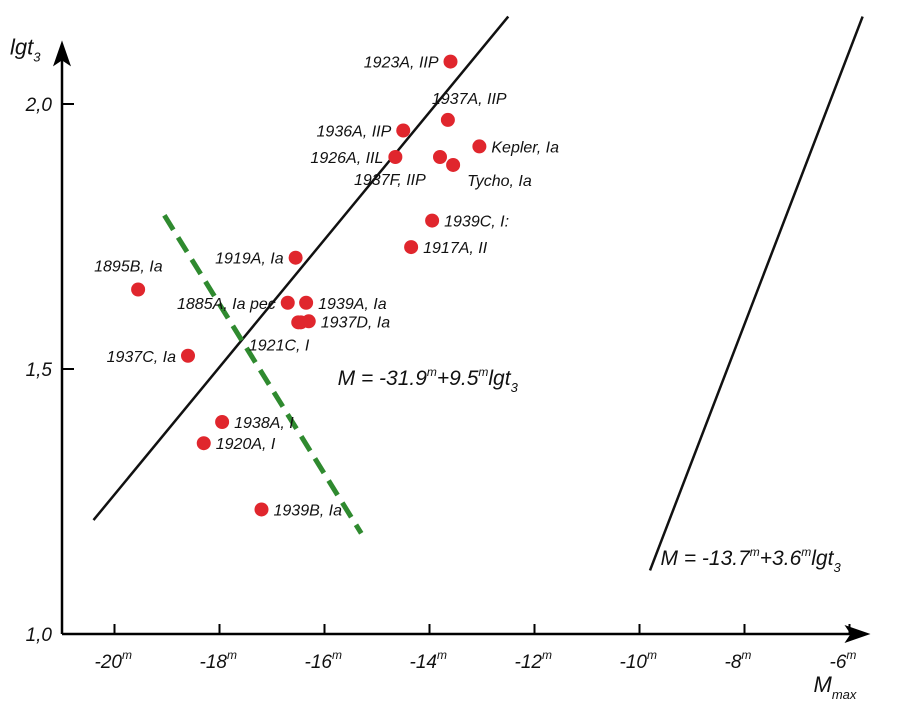  Describe the element at coordinates (428, 380) in the screenshot. I see `equation-label-1: M = -31.9m+9.5mlgt3` at that location.